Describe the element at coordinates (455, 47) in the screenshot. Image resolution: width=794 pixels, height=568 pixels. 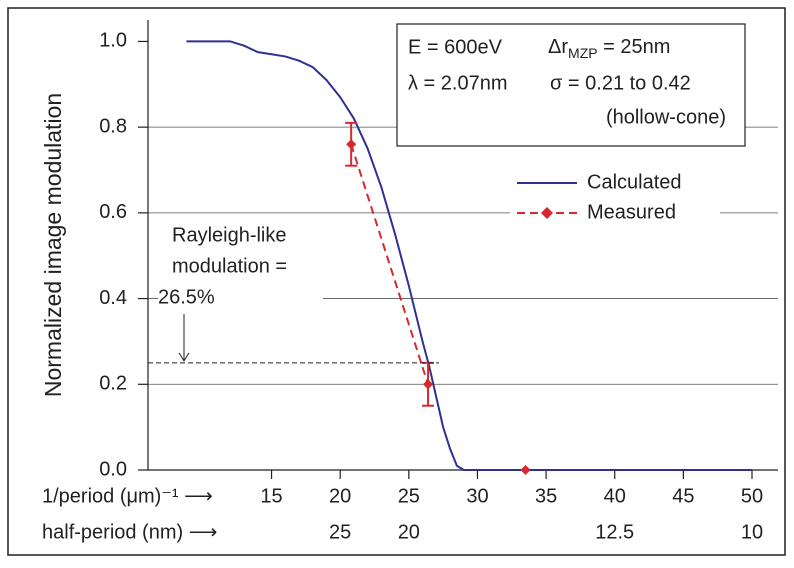
I see `info-text: E = 600eV` at that location.